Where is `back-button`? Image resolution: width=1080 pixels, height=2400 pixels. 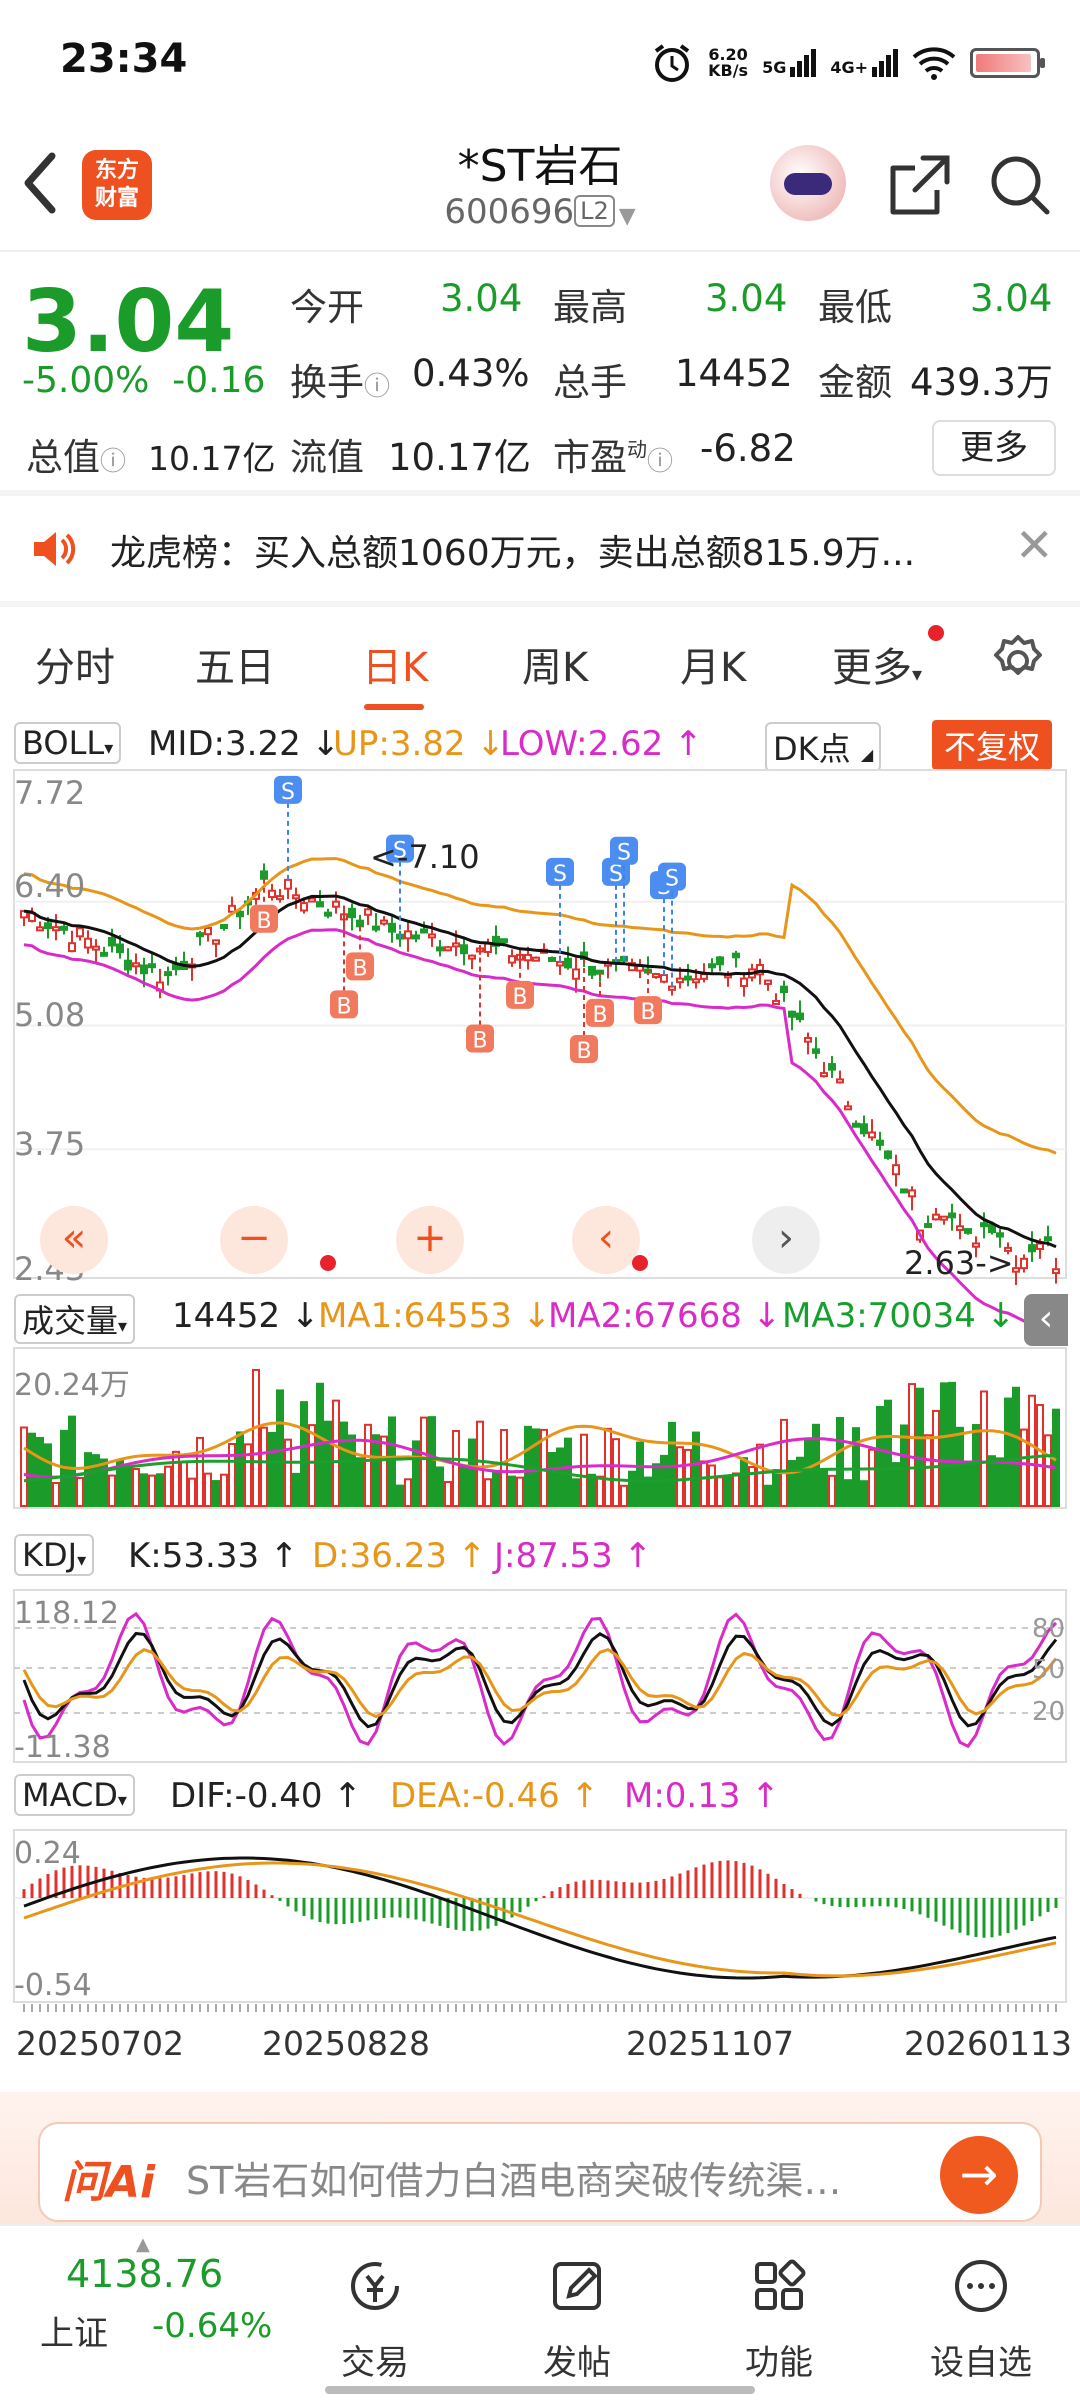
back-button is located at coordinates (40, 188).